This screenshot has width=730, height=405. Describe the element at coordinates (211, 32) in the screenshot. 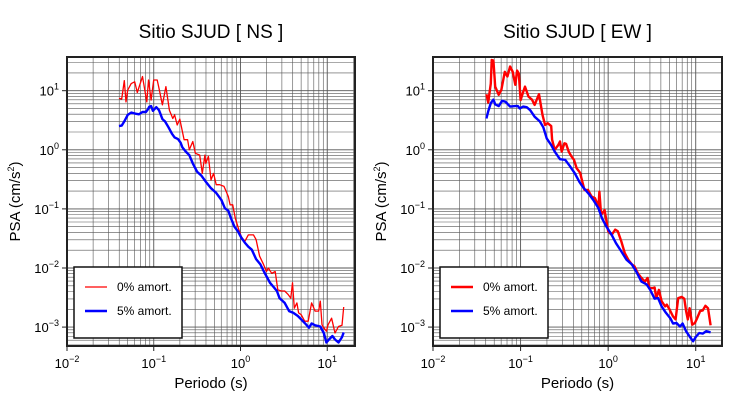

I see `chart-title: Sitio SJUD [ NS ]` at that location.